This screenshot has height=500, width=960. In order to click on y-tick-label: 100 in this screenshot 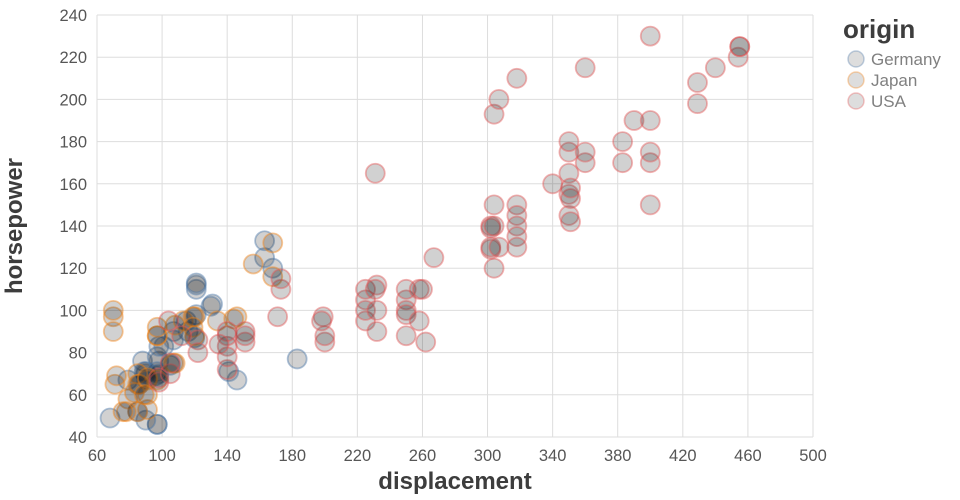, I will do `click(73, 311)`.